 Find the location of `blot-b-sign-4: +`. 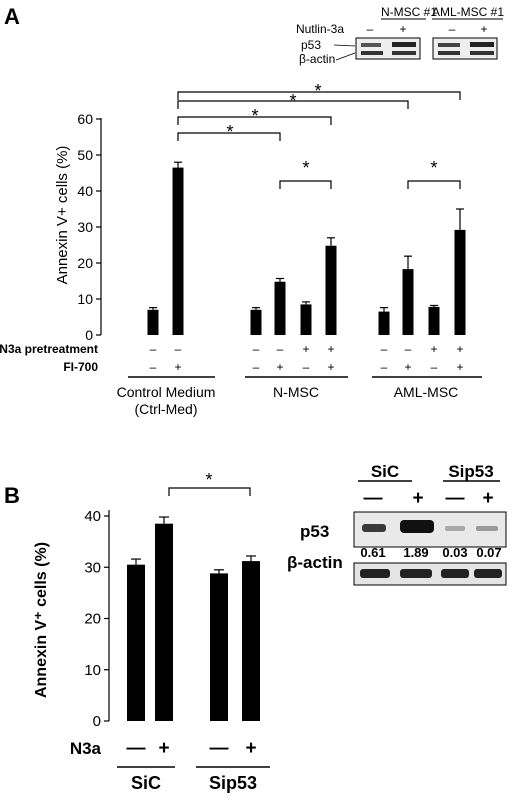

blot-b-sign-4: + is located at coordinates (487, 498).